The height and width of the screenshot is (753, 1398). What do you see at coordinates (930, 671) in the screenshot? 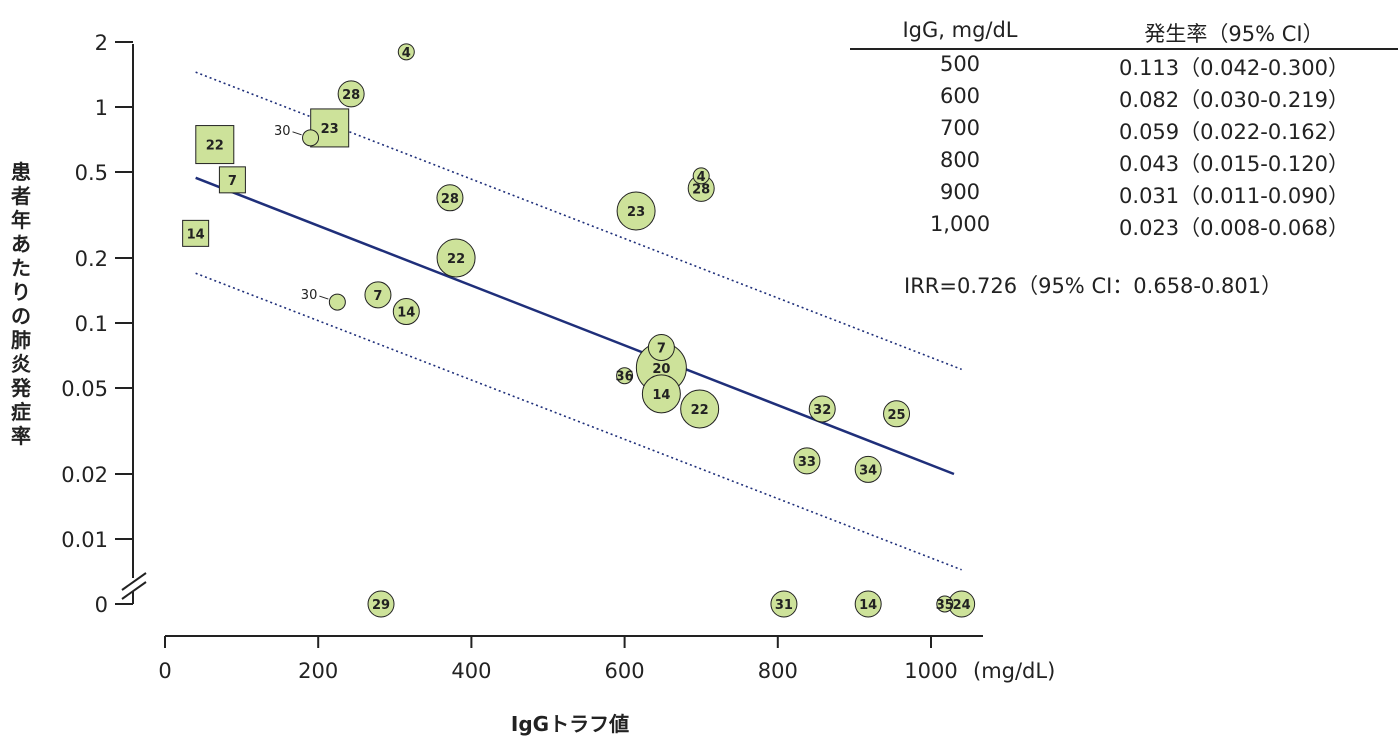
I see `x-tick-label: 1000` at bounding box center [930, 671].